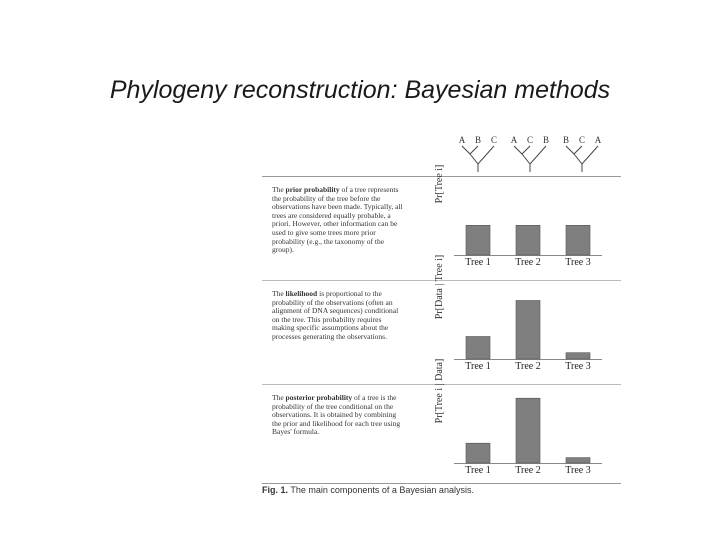 This screenshot has width=720, height=540. I want to click on posterior-bar-chart, so click(528, 430).